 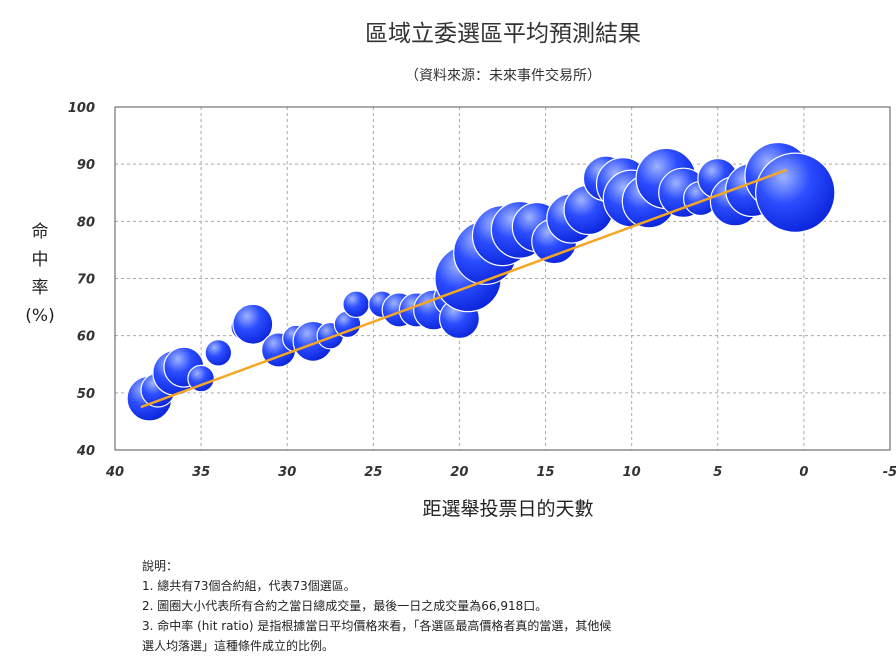 I want to click on note-line-4: 選人均落選」這種條件成立的比例。, so click(x=238, y=646).